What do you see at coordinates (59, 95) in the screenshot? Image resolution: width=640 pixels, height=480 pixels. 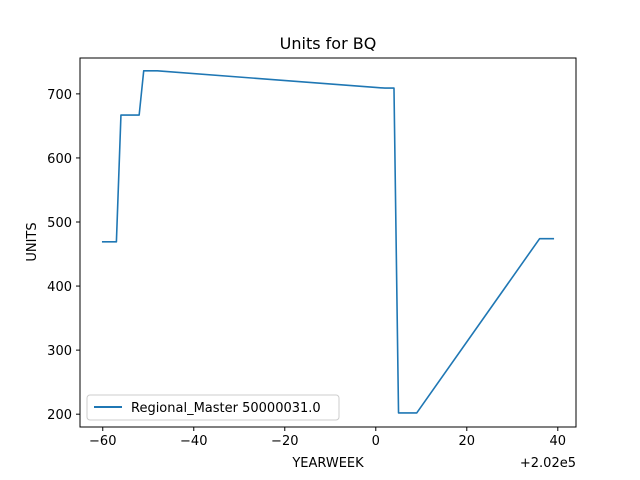 I see `y-tick-label: 700` at bounding box center [59, 95].